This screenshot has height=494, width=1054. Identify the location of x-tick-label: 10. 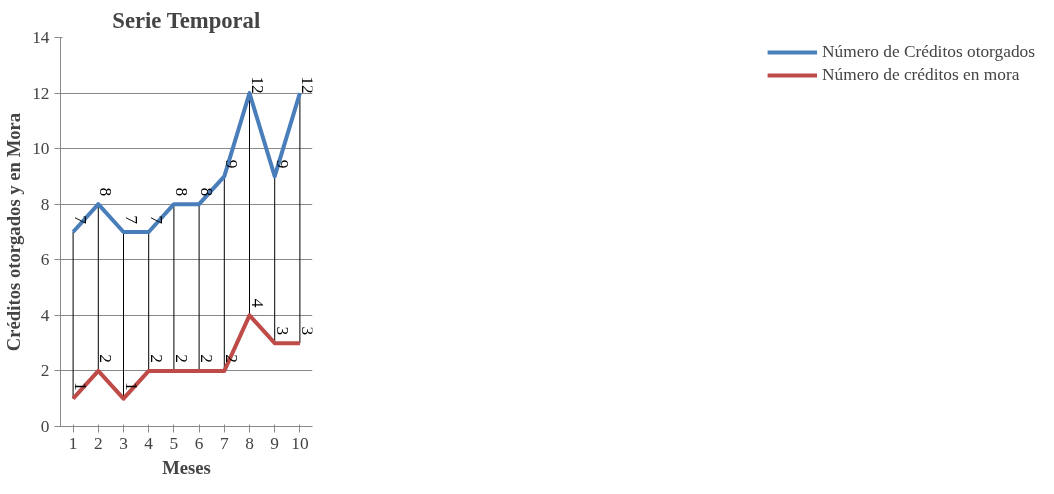
(300, 443).